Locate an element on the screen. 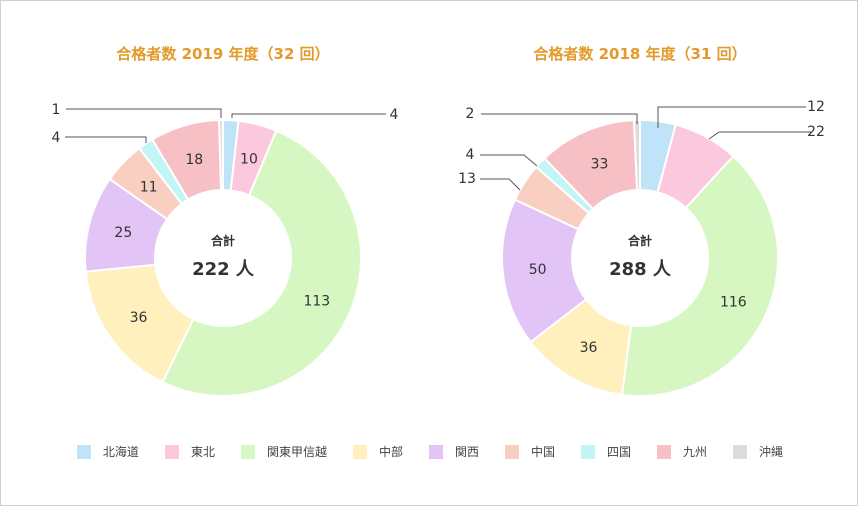  center-total: 222 人 is located at coordinates (223, 269).